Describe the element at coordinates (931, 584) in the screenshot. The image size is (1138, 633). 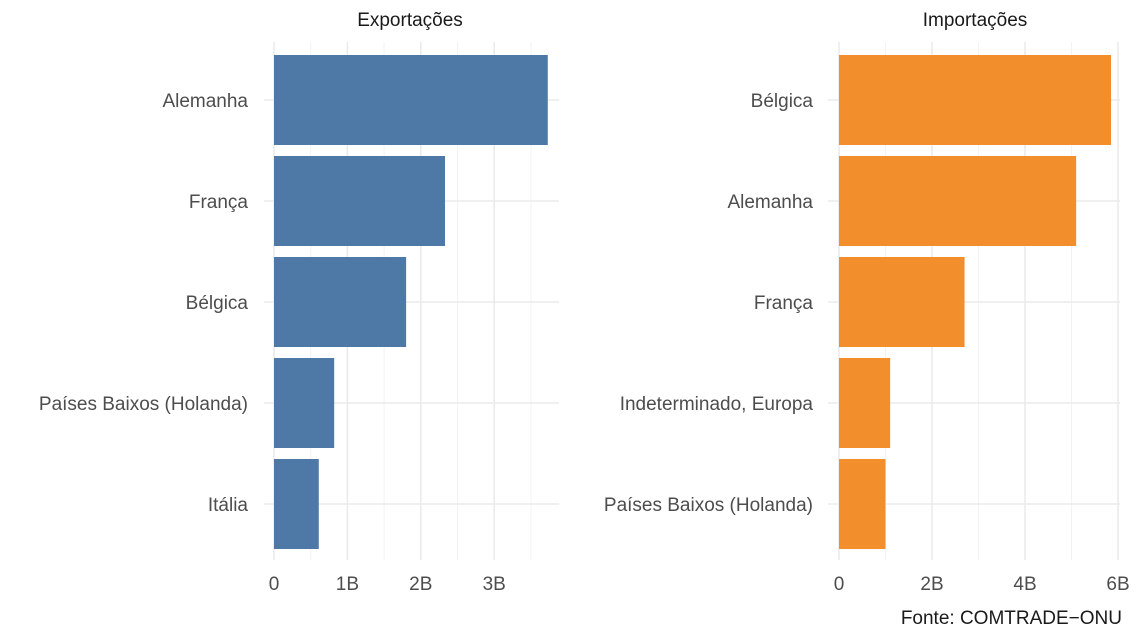
I see `imports-tick-label: 2B` at that location.